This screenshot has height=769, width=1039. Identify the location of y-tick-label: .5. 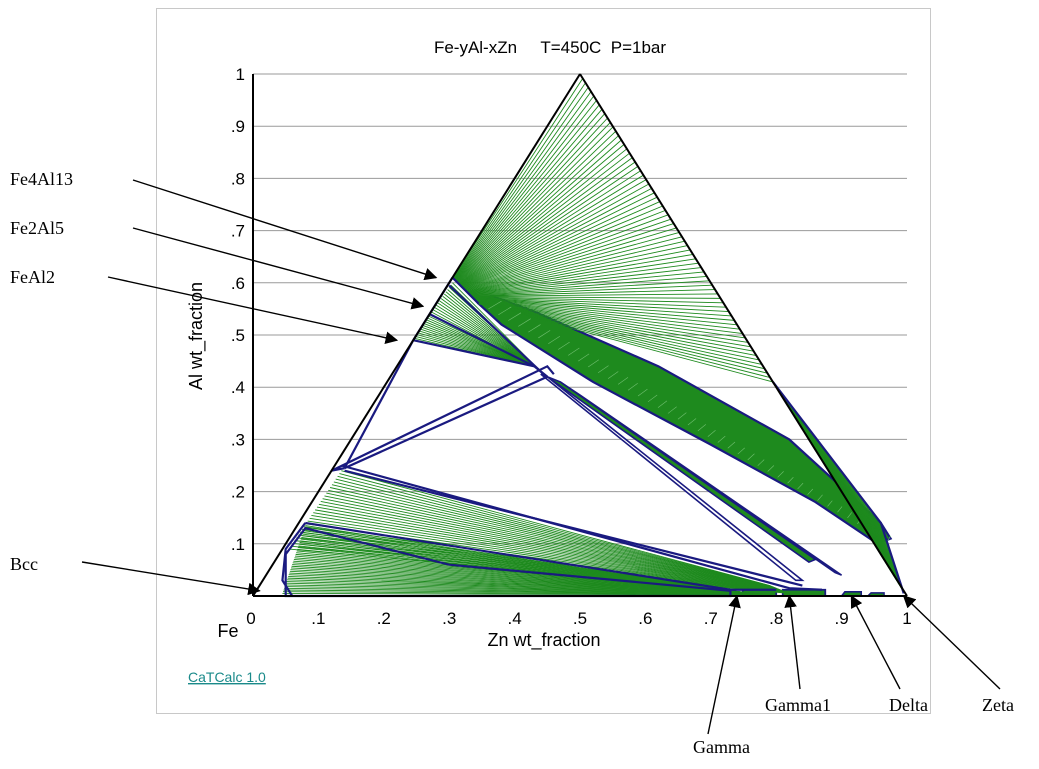
(238, 335).